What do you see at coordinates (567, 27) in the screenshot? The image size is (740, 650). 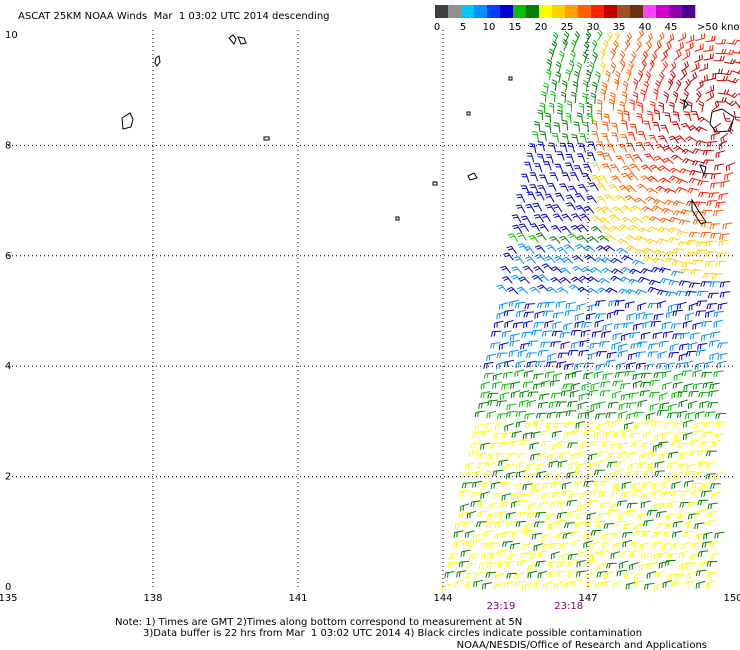 I see `colorbar-label: 25` at bounding box center [567, 27].